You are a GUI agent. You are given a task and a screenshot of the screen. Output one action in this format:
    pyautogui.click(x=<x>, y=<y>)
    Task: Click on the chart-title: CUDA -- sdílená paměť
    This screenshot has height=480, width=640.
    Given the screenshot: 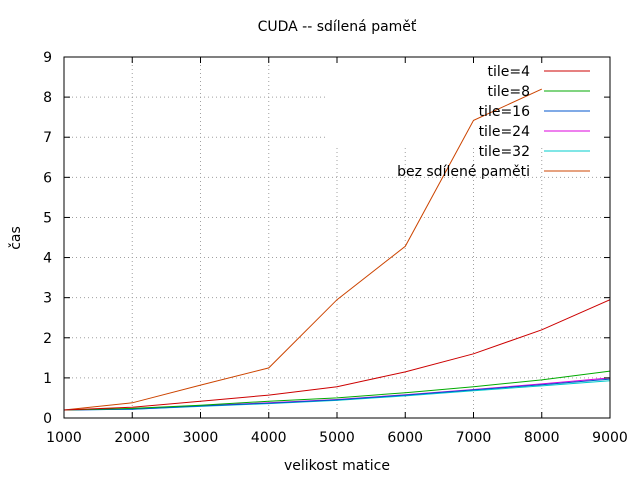 What is the action you would take?
    pyautogui.click(x=337, y=27)
    